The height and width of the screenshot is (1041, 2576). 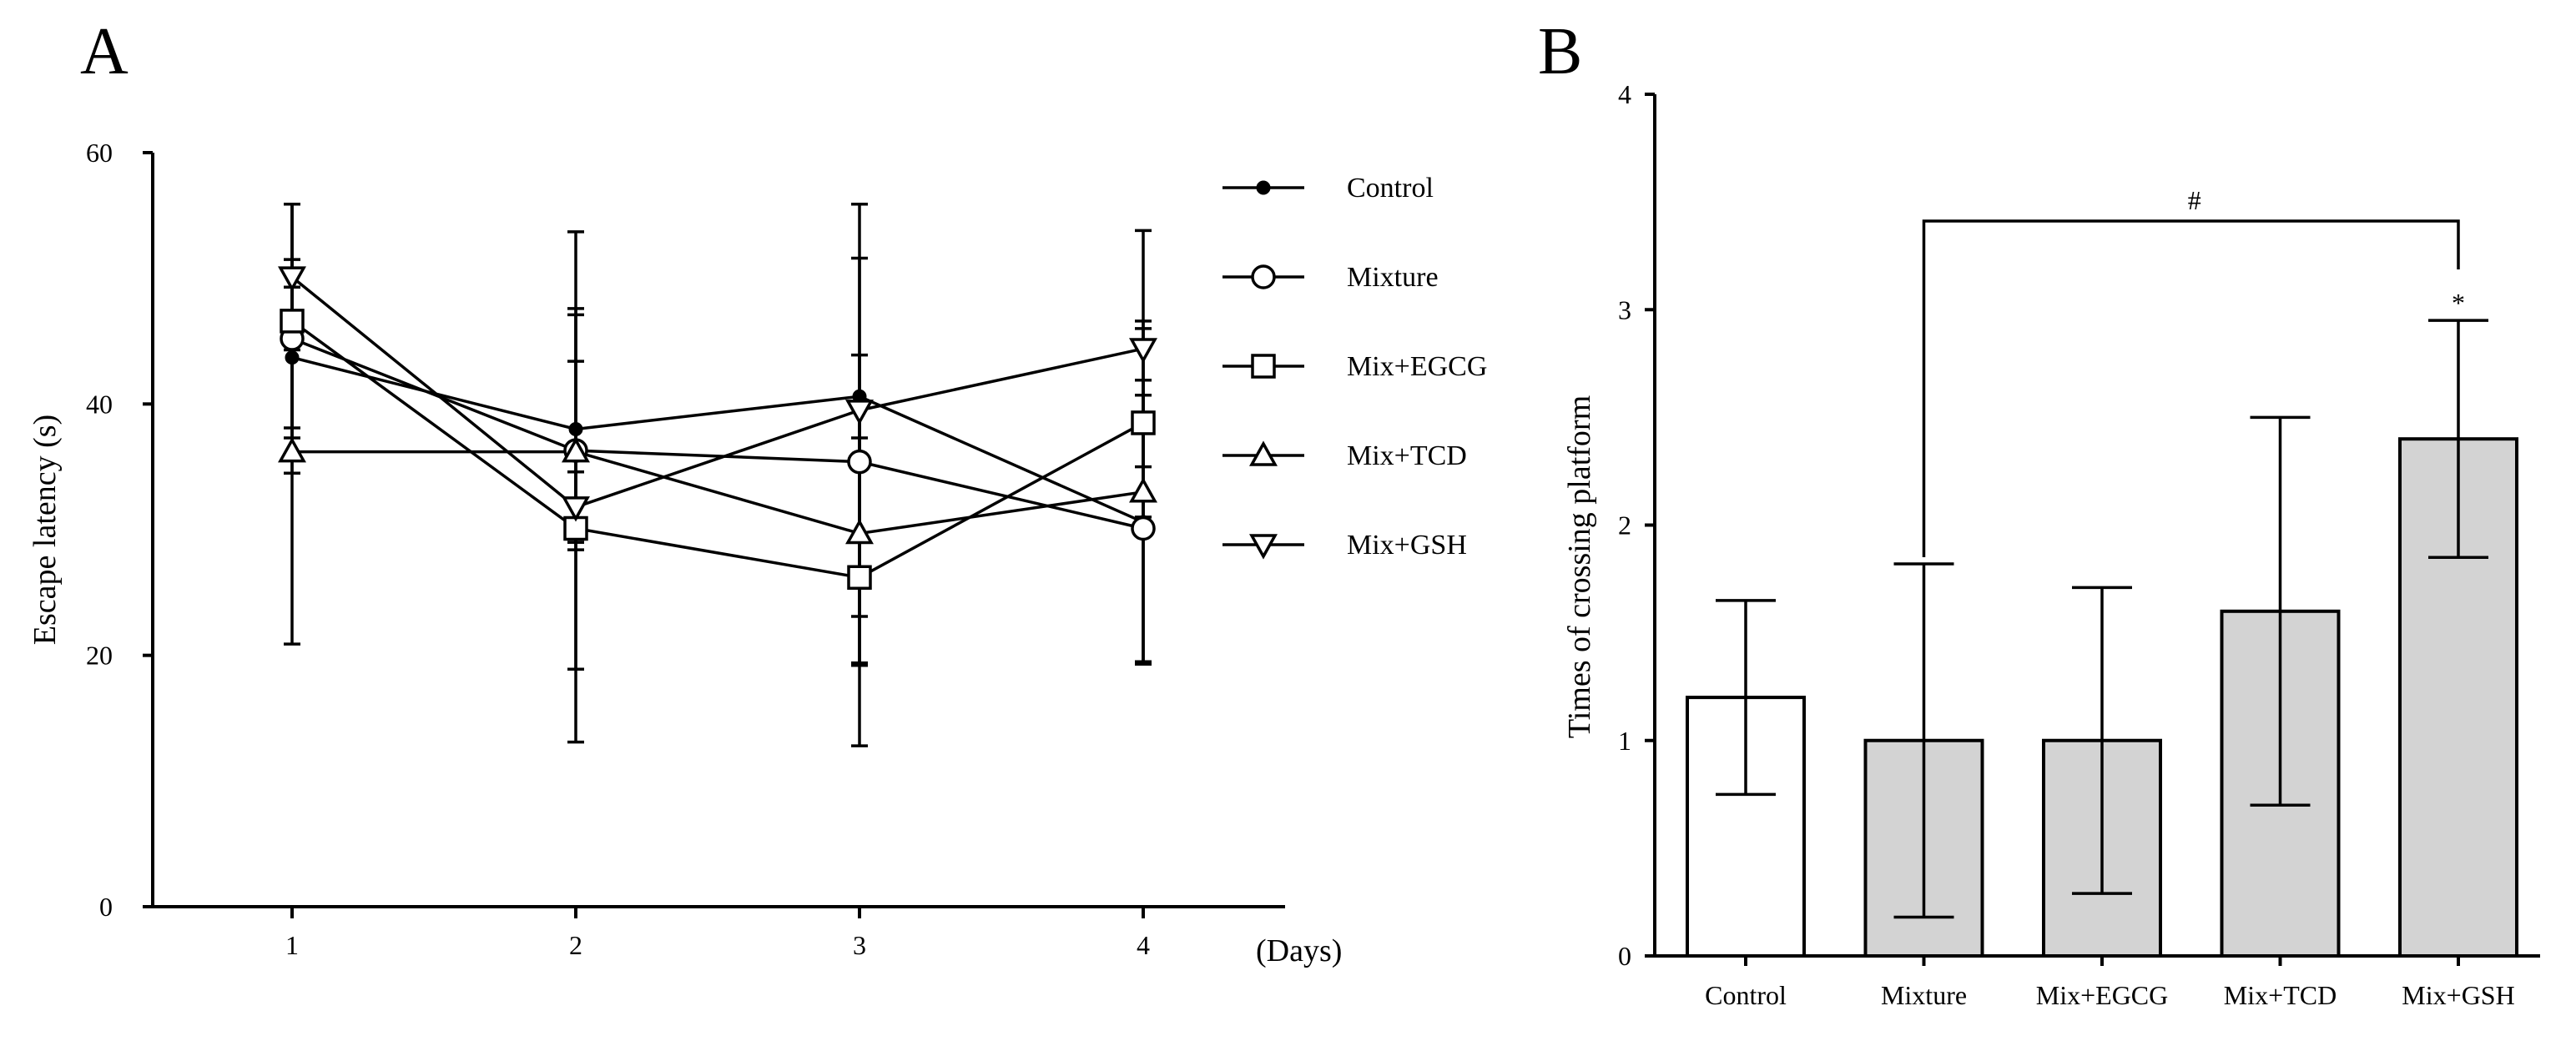 I want to click on chart-b-y-tick-label: 1, so click(x=1624, y=741).